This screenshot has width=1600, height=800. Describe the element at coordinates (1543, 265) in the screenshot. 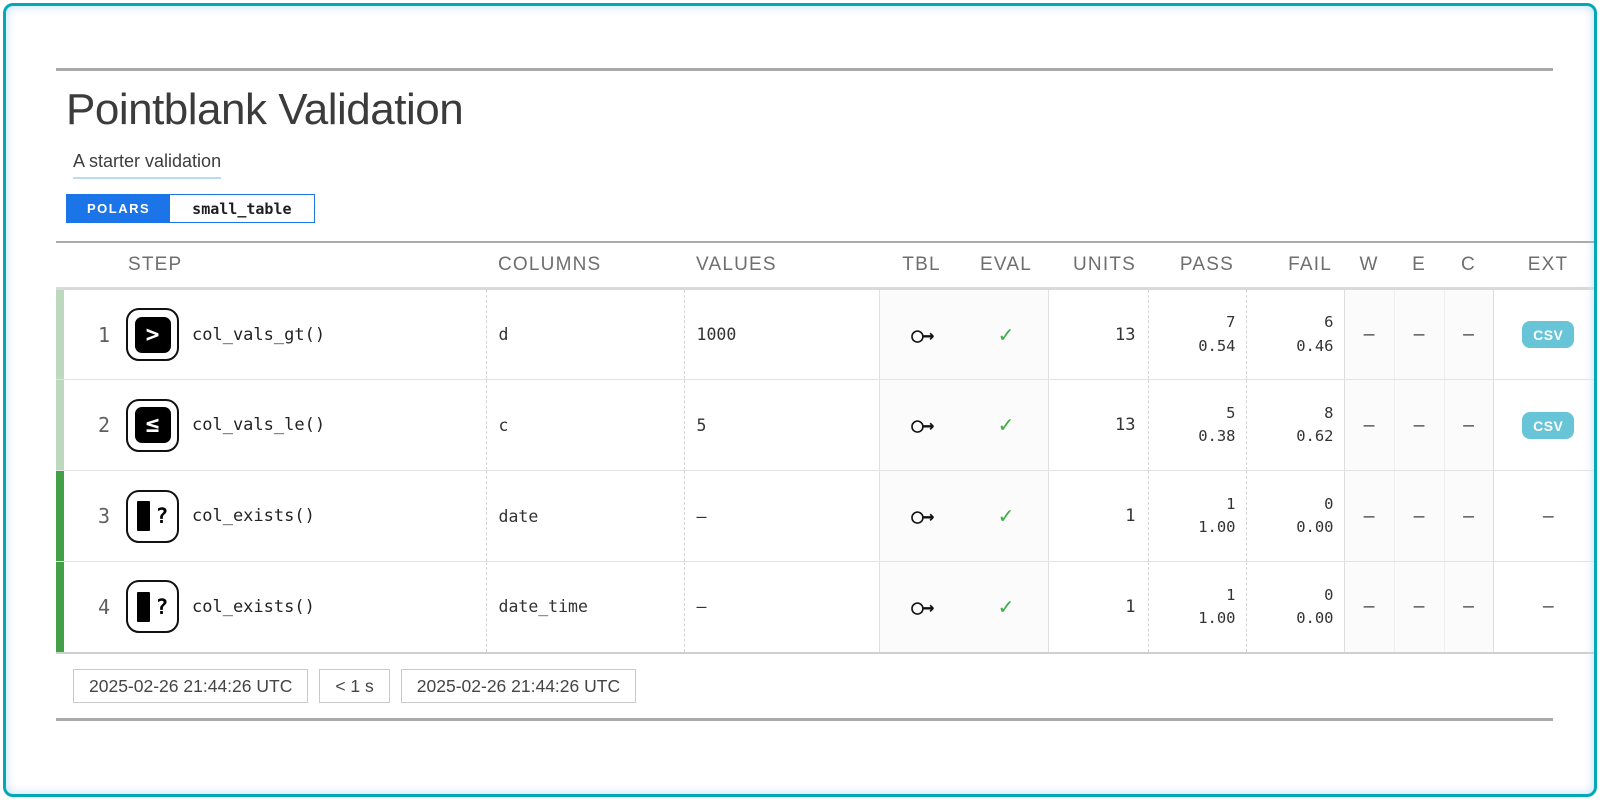

I see `col-header-ext: EXT` at that location.